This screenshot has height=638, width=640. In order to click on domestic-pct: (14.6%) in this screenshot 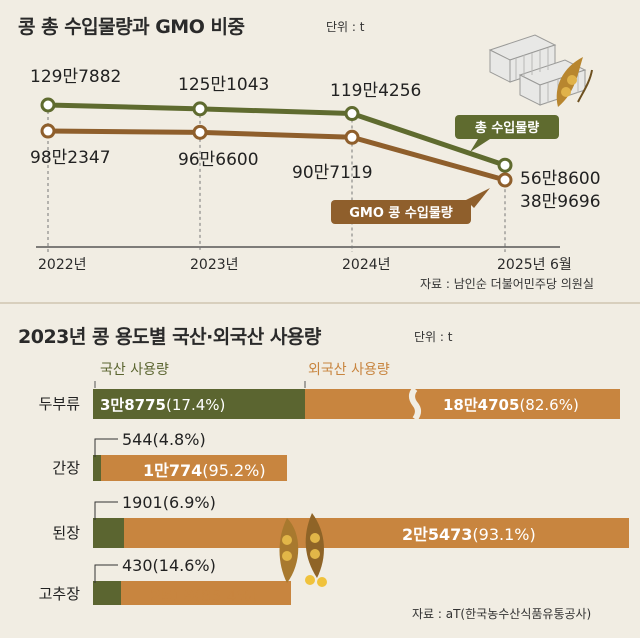, I will do `click(184, 565)`.